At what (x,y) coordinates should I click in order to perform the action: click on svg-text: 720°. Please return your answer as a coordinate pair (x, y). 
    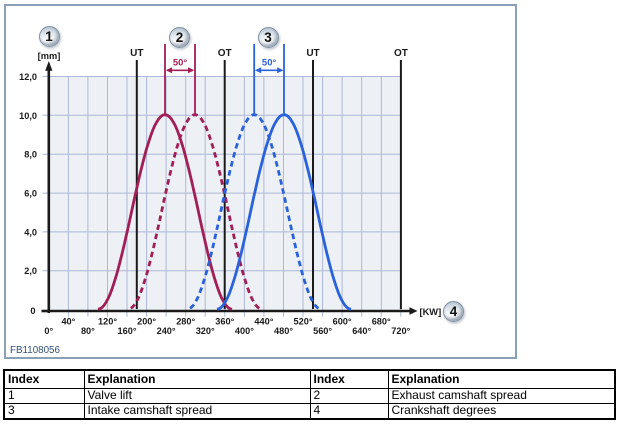
    Looking at the image, I should click on (400, 331).